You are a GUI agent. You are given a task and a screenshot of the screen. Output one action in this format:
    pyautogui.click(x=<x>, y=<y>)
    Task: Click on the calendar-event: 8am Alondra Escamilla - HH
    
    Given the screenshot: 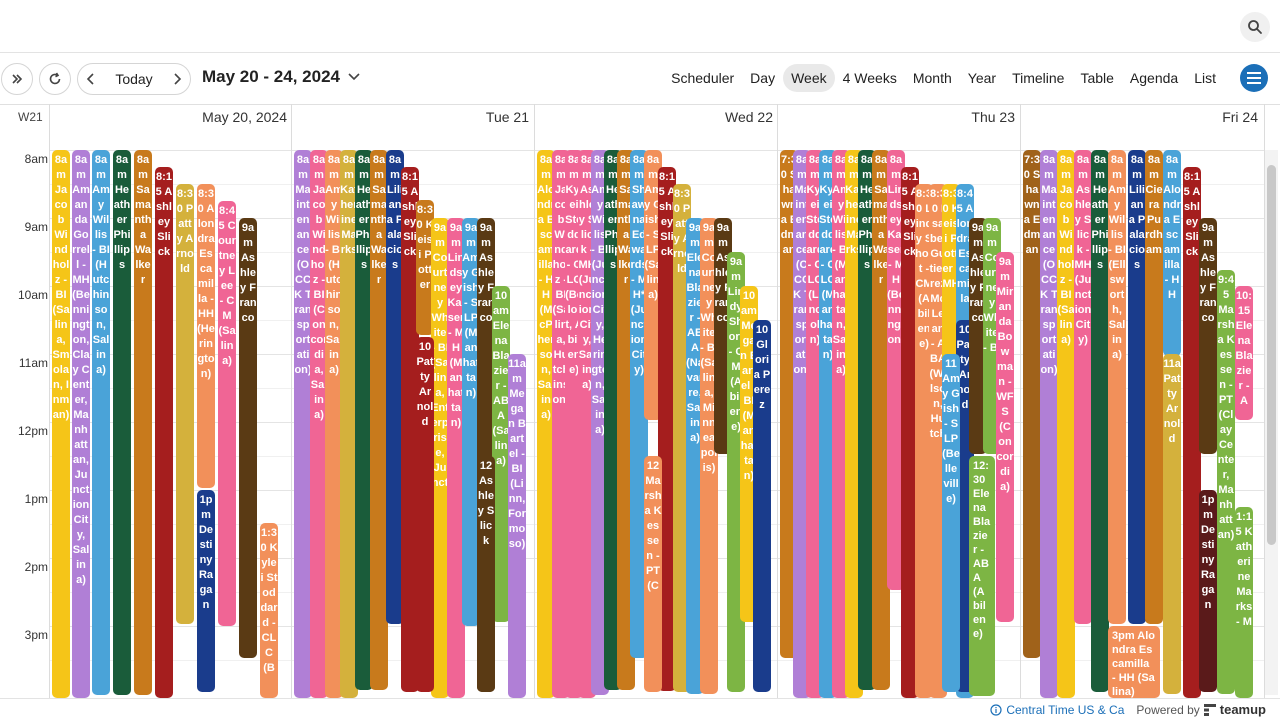 What is the action you would take?
    pyautogui.click(x=1172, y=253)
    